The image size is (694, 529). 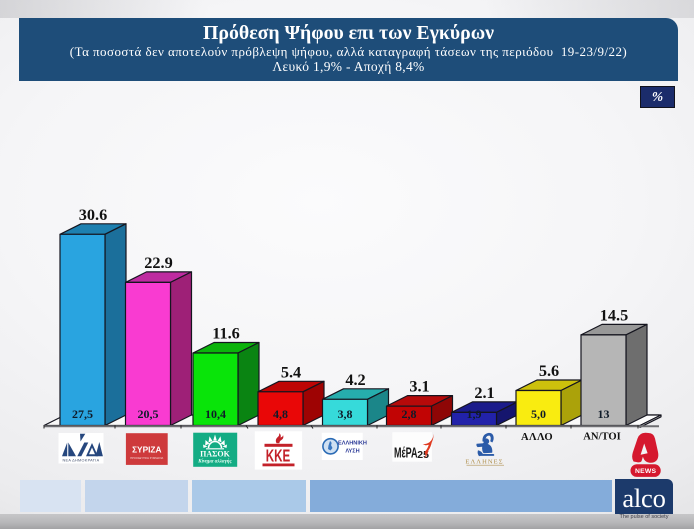 What do you see at coordinates (409, 414) in the screenshot?
I see `svg-text: 2,8` at bounding box center [409, 414].